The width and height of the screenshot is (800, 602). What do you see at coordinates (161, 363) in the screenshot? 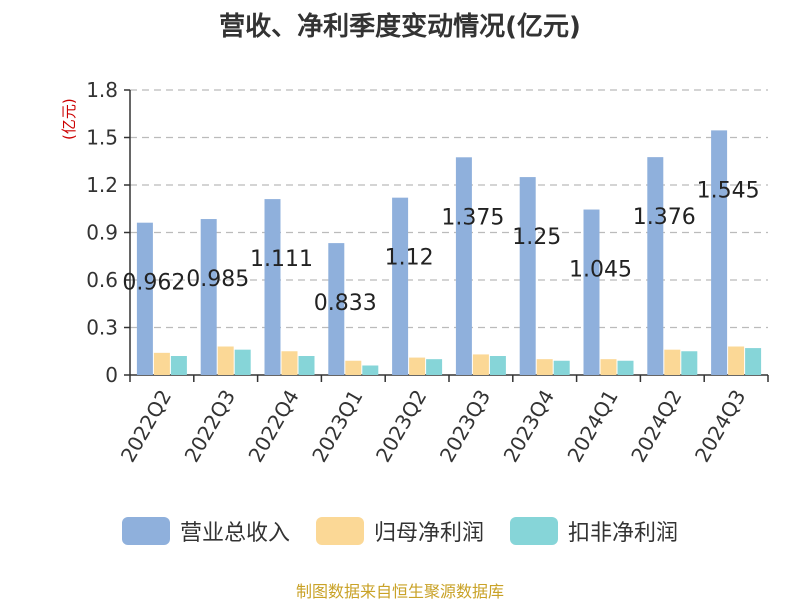
I see `bar-1-2022Q2` at bounding box center [161, 363].